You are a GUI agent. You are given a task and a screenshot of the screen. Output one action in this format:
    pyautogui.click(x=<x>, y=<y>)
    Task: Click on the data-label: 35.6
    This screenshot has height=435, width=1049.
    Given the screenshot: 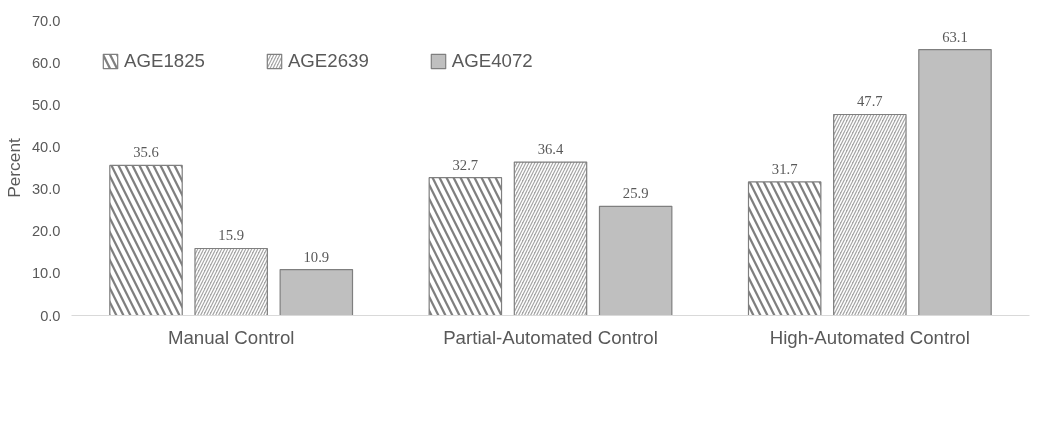 What is the action you would take?
    pyautogui.click(x=146, y=152)
    